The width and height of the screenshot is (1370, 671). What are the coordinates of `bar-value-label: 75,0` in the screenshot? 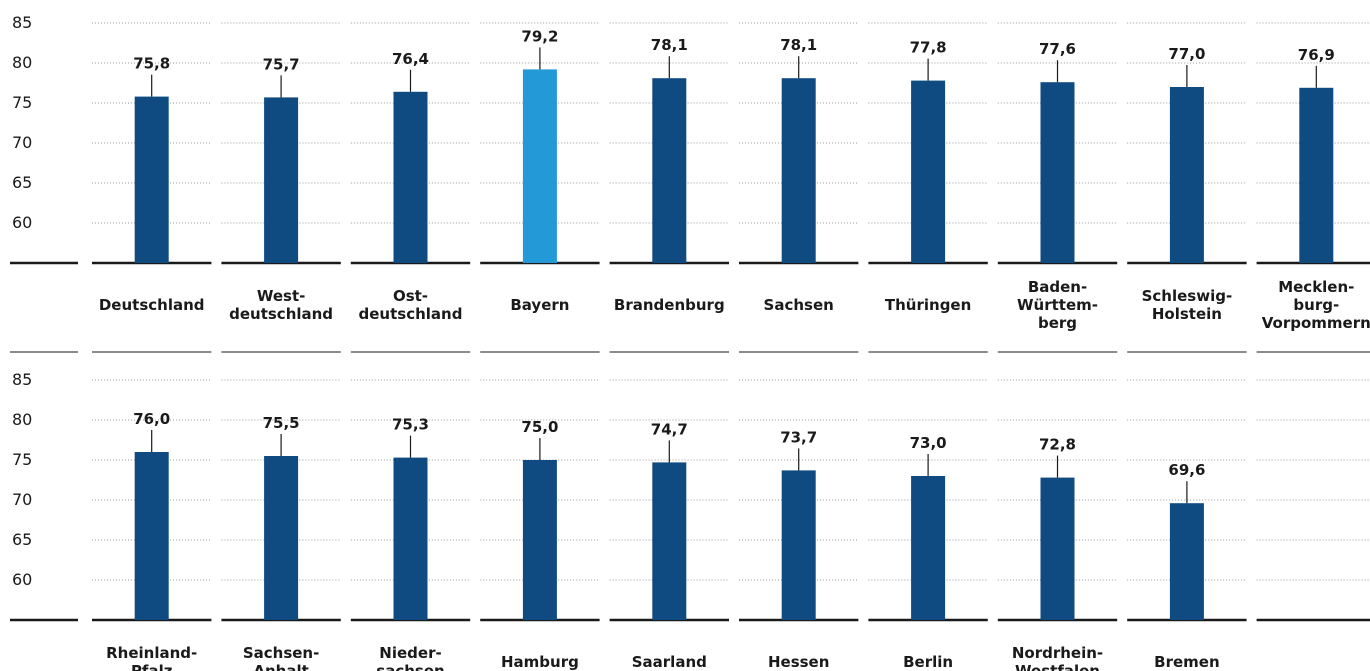 It's located at (539, 427).